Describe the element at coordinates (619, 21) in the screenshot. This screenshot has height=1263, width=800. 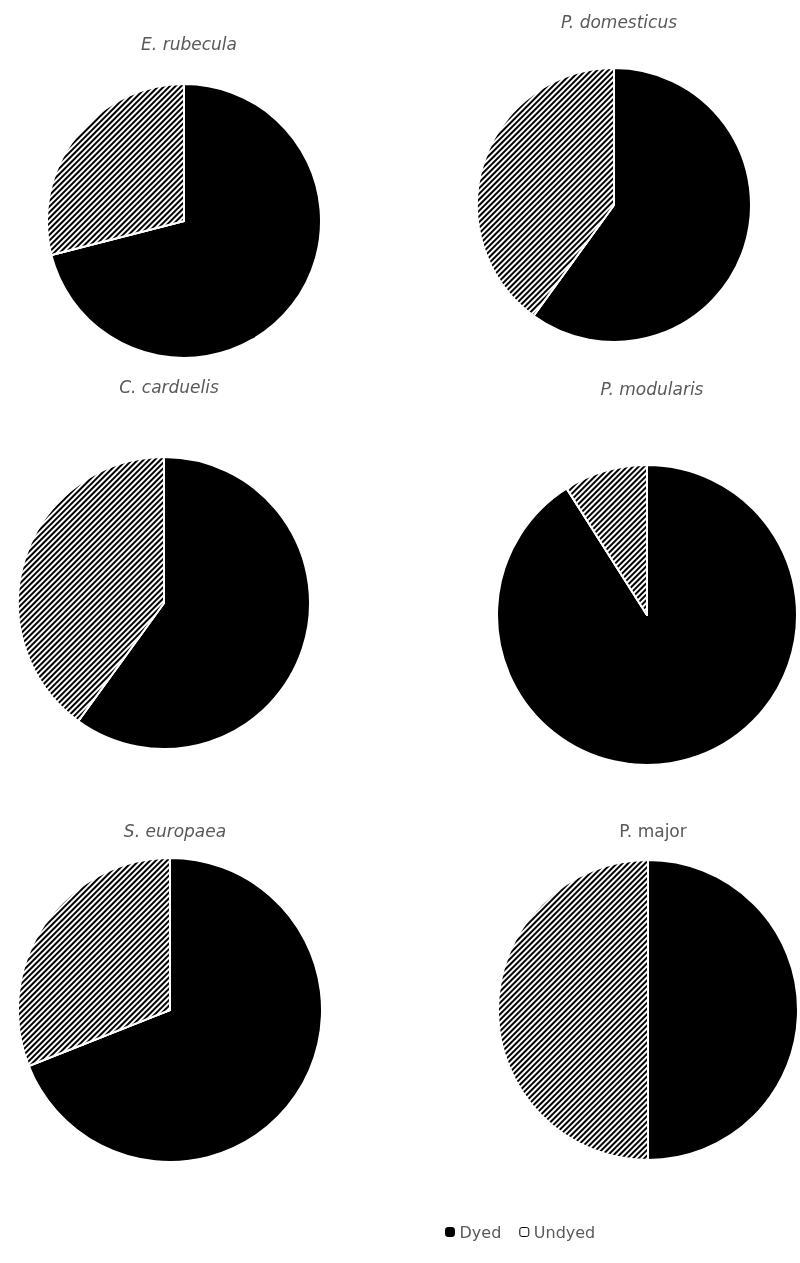
I see `chart-title: P. domesticus` at that location.